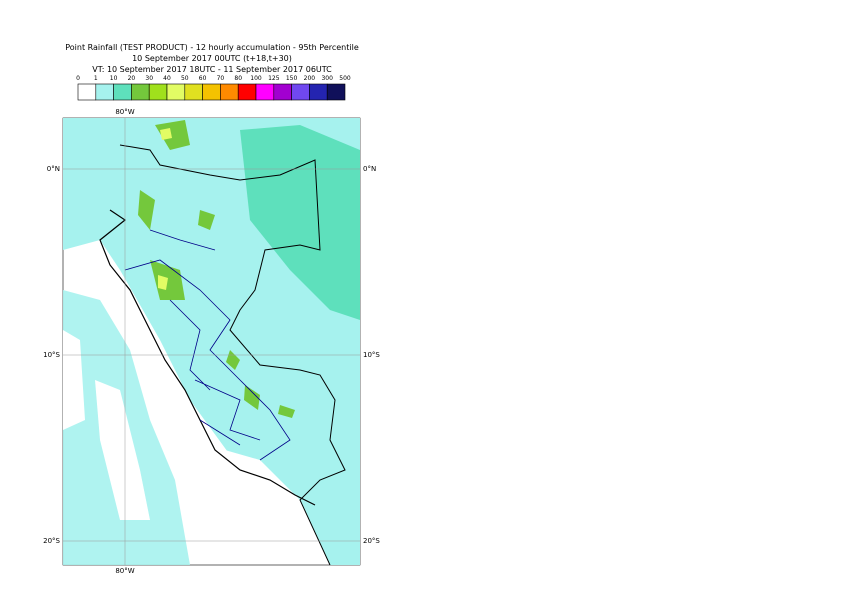 This screenshot has width=842, height=596. Describe the element at coordinates (327, 78) in the screenshot. I see `legend-tick-label: 300` at that location.